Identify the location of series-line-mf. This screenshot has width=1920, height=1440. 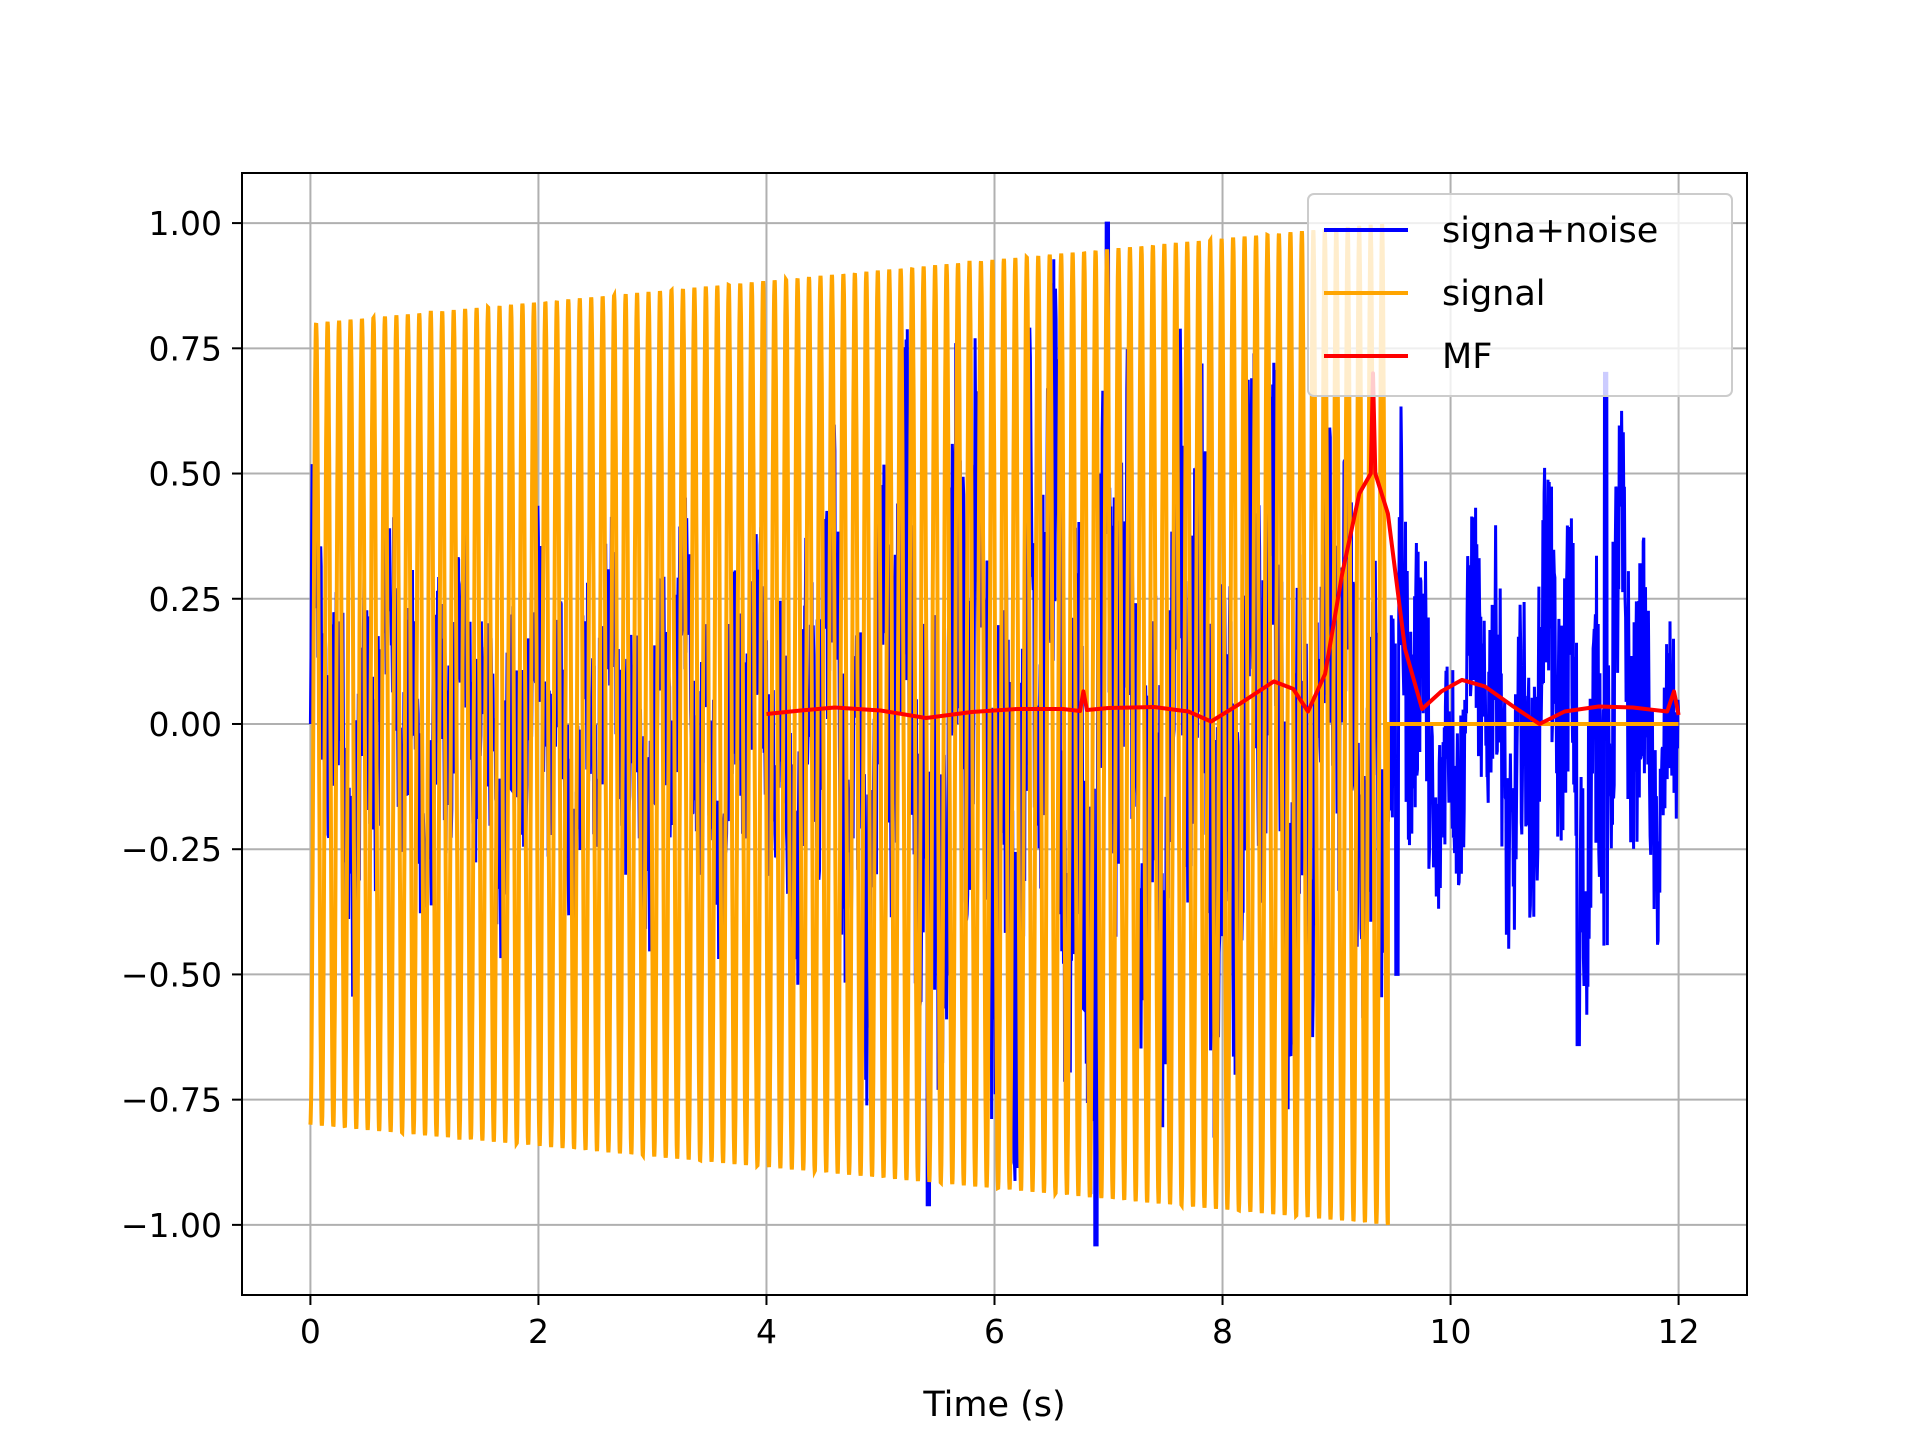
(1223, 548).